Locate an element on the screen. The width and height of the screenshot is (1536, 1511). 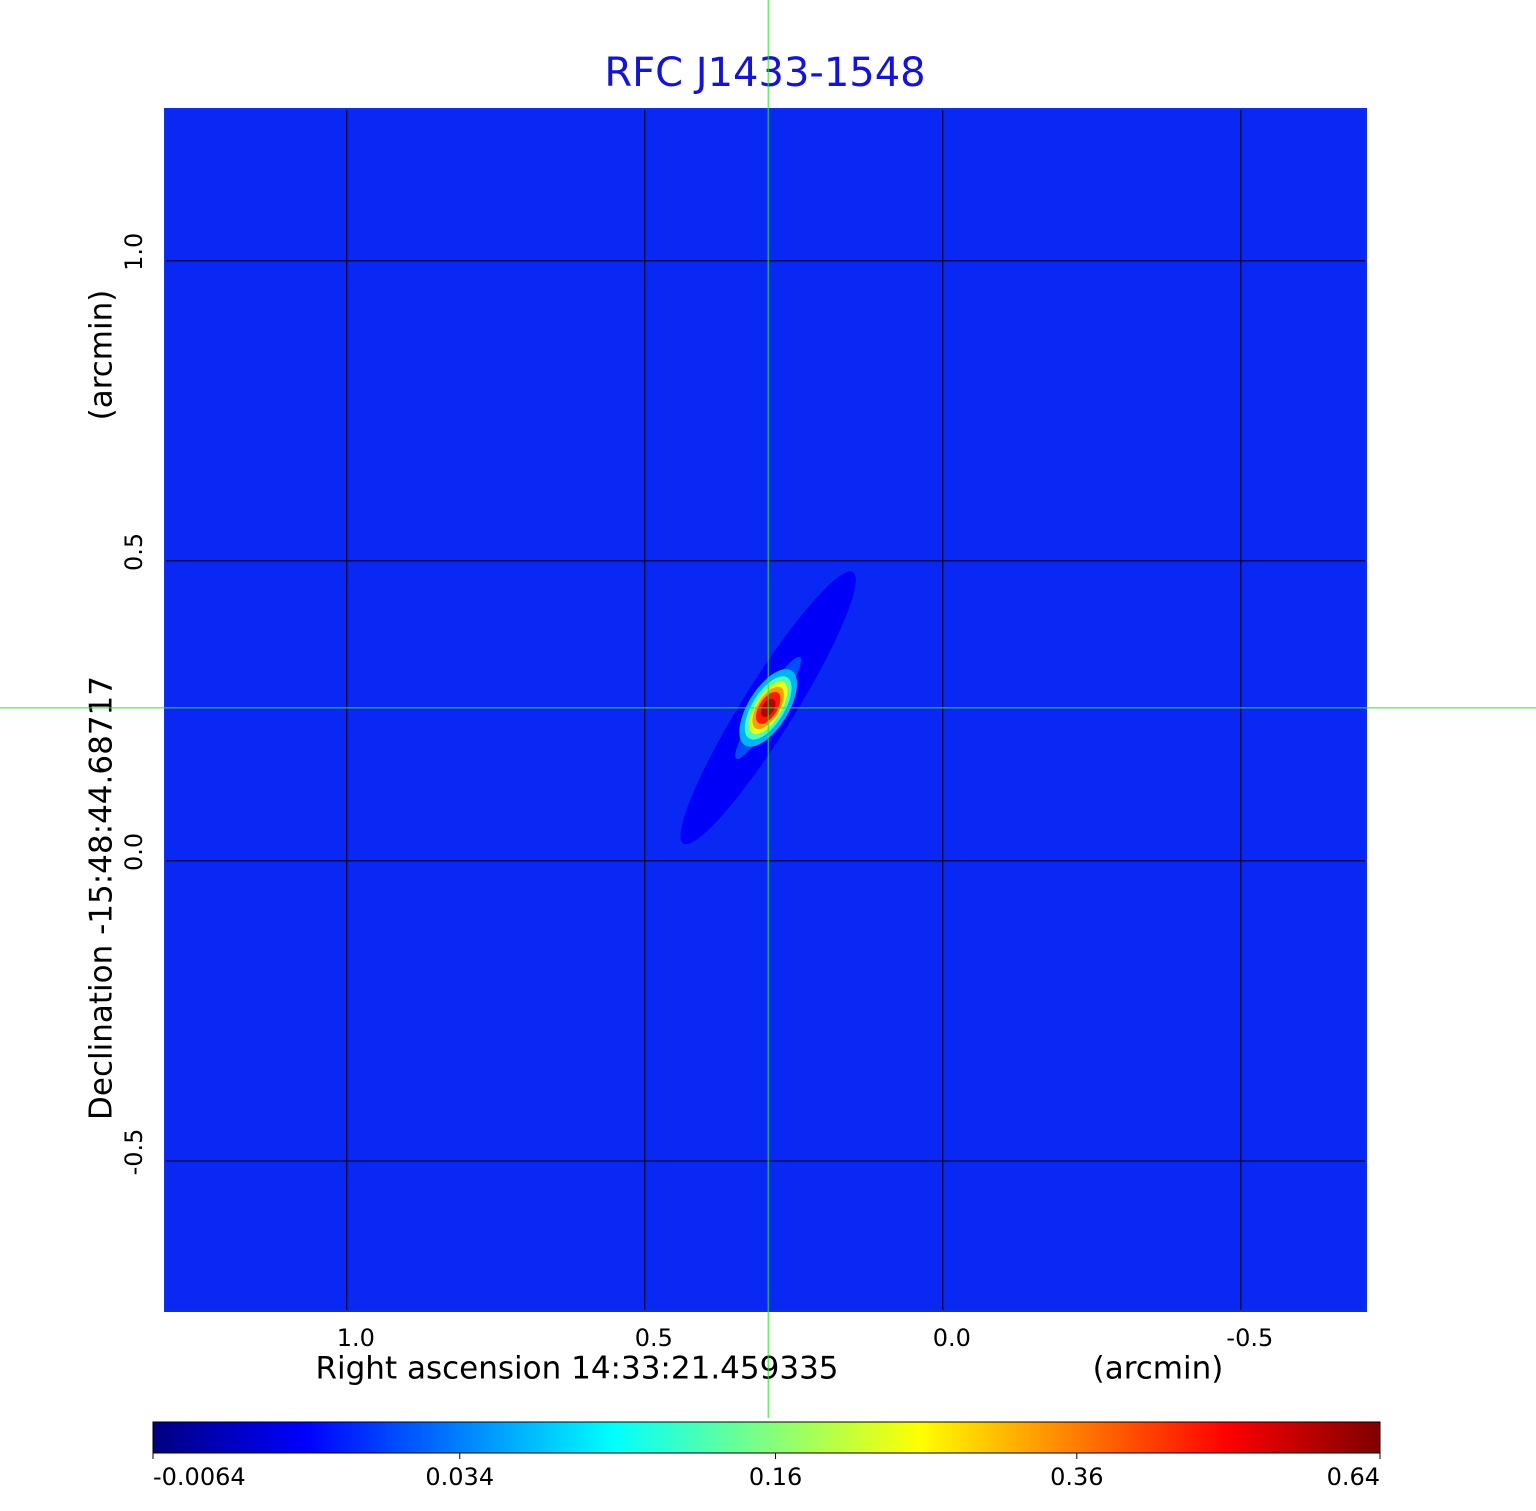
colorbar-tick-label: 0.36 is located at coordinates (1076, 1477).